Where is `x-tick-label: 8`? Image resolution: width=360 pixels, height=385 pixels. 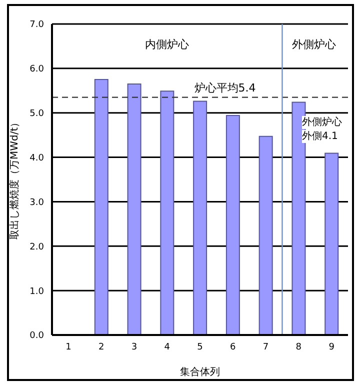 x-tick-label: 8 is located at coordinates (299, 347).